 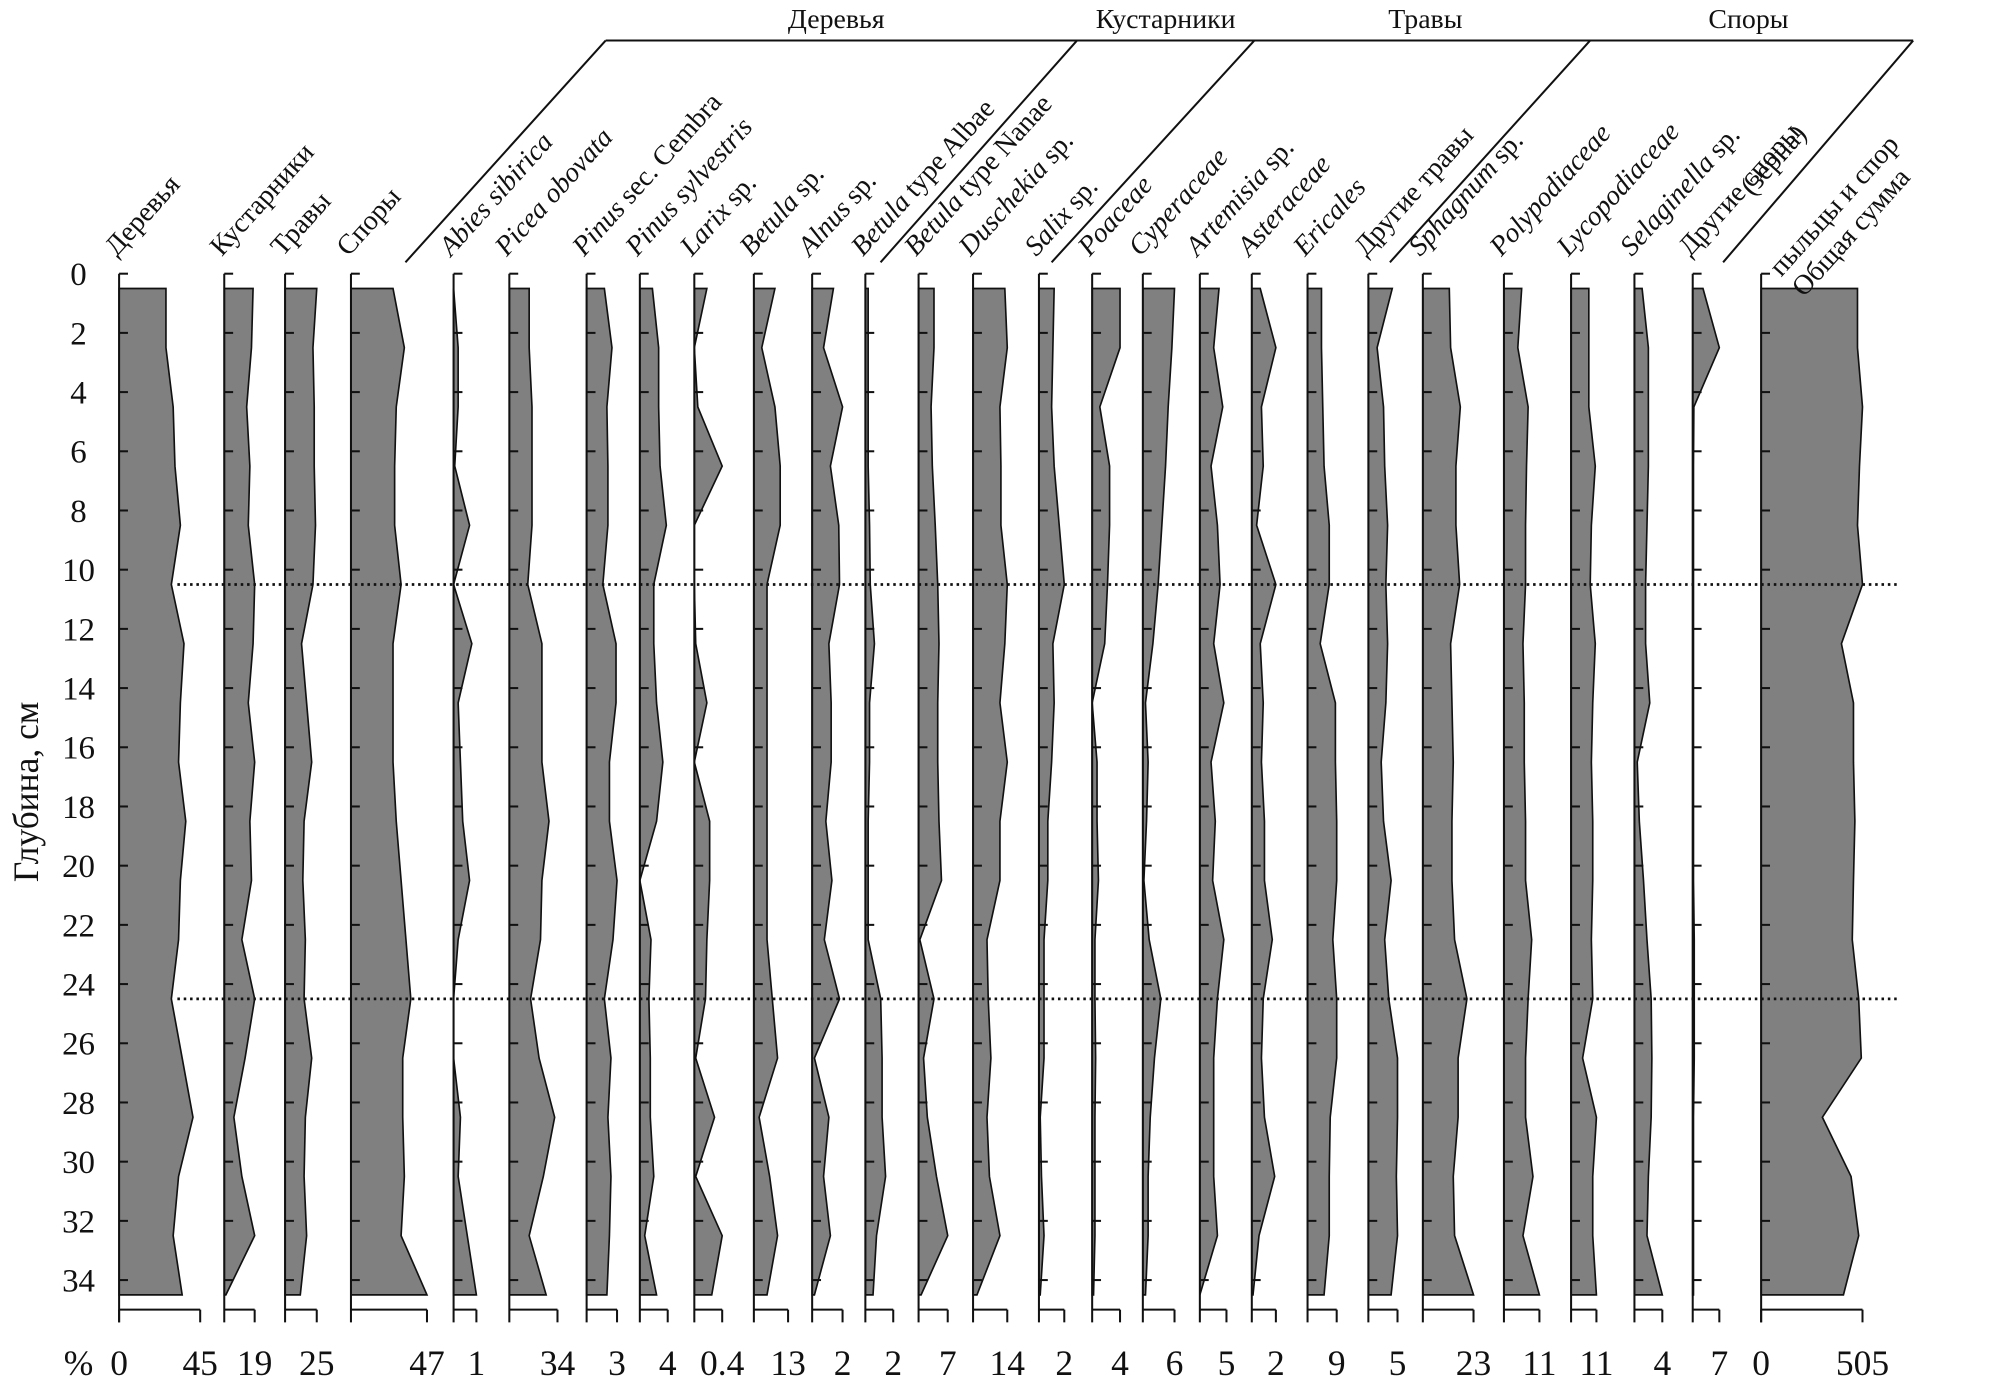 I want to click on y-tick-label: 18, so click(x=78, y=808).